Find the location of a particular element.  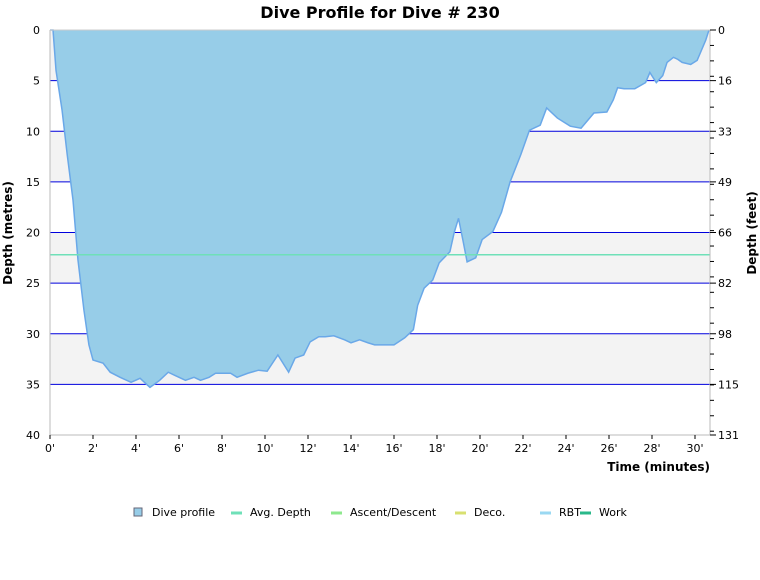

y-right-tick-label: 66 is located at coordinates (725, 233).